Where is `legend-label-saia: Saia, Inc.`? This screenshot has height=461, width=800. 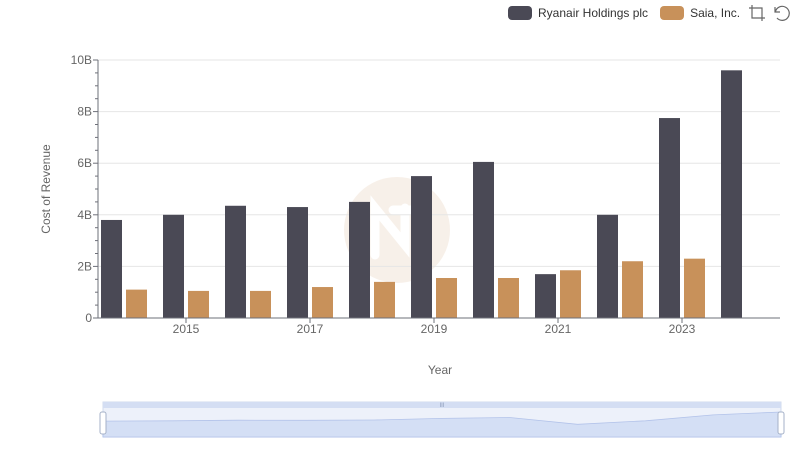 legend-label-saia: Saia, Inc. is located at coordinates (715, 13).